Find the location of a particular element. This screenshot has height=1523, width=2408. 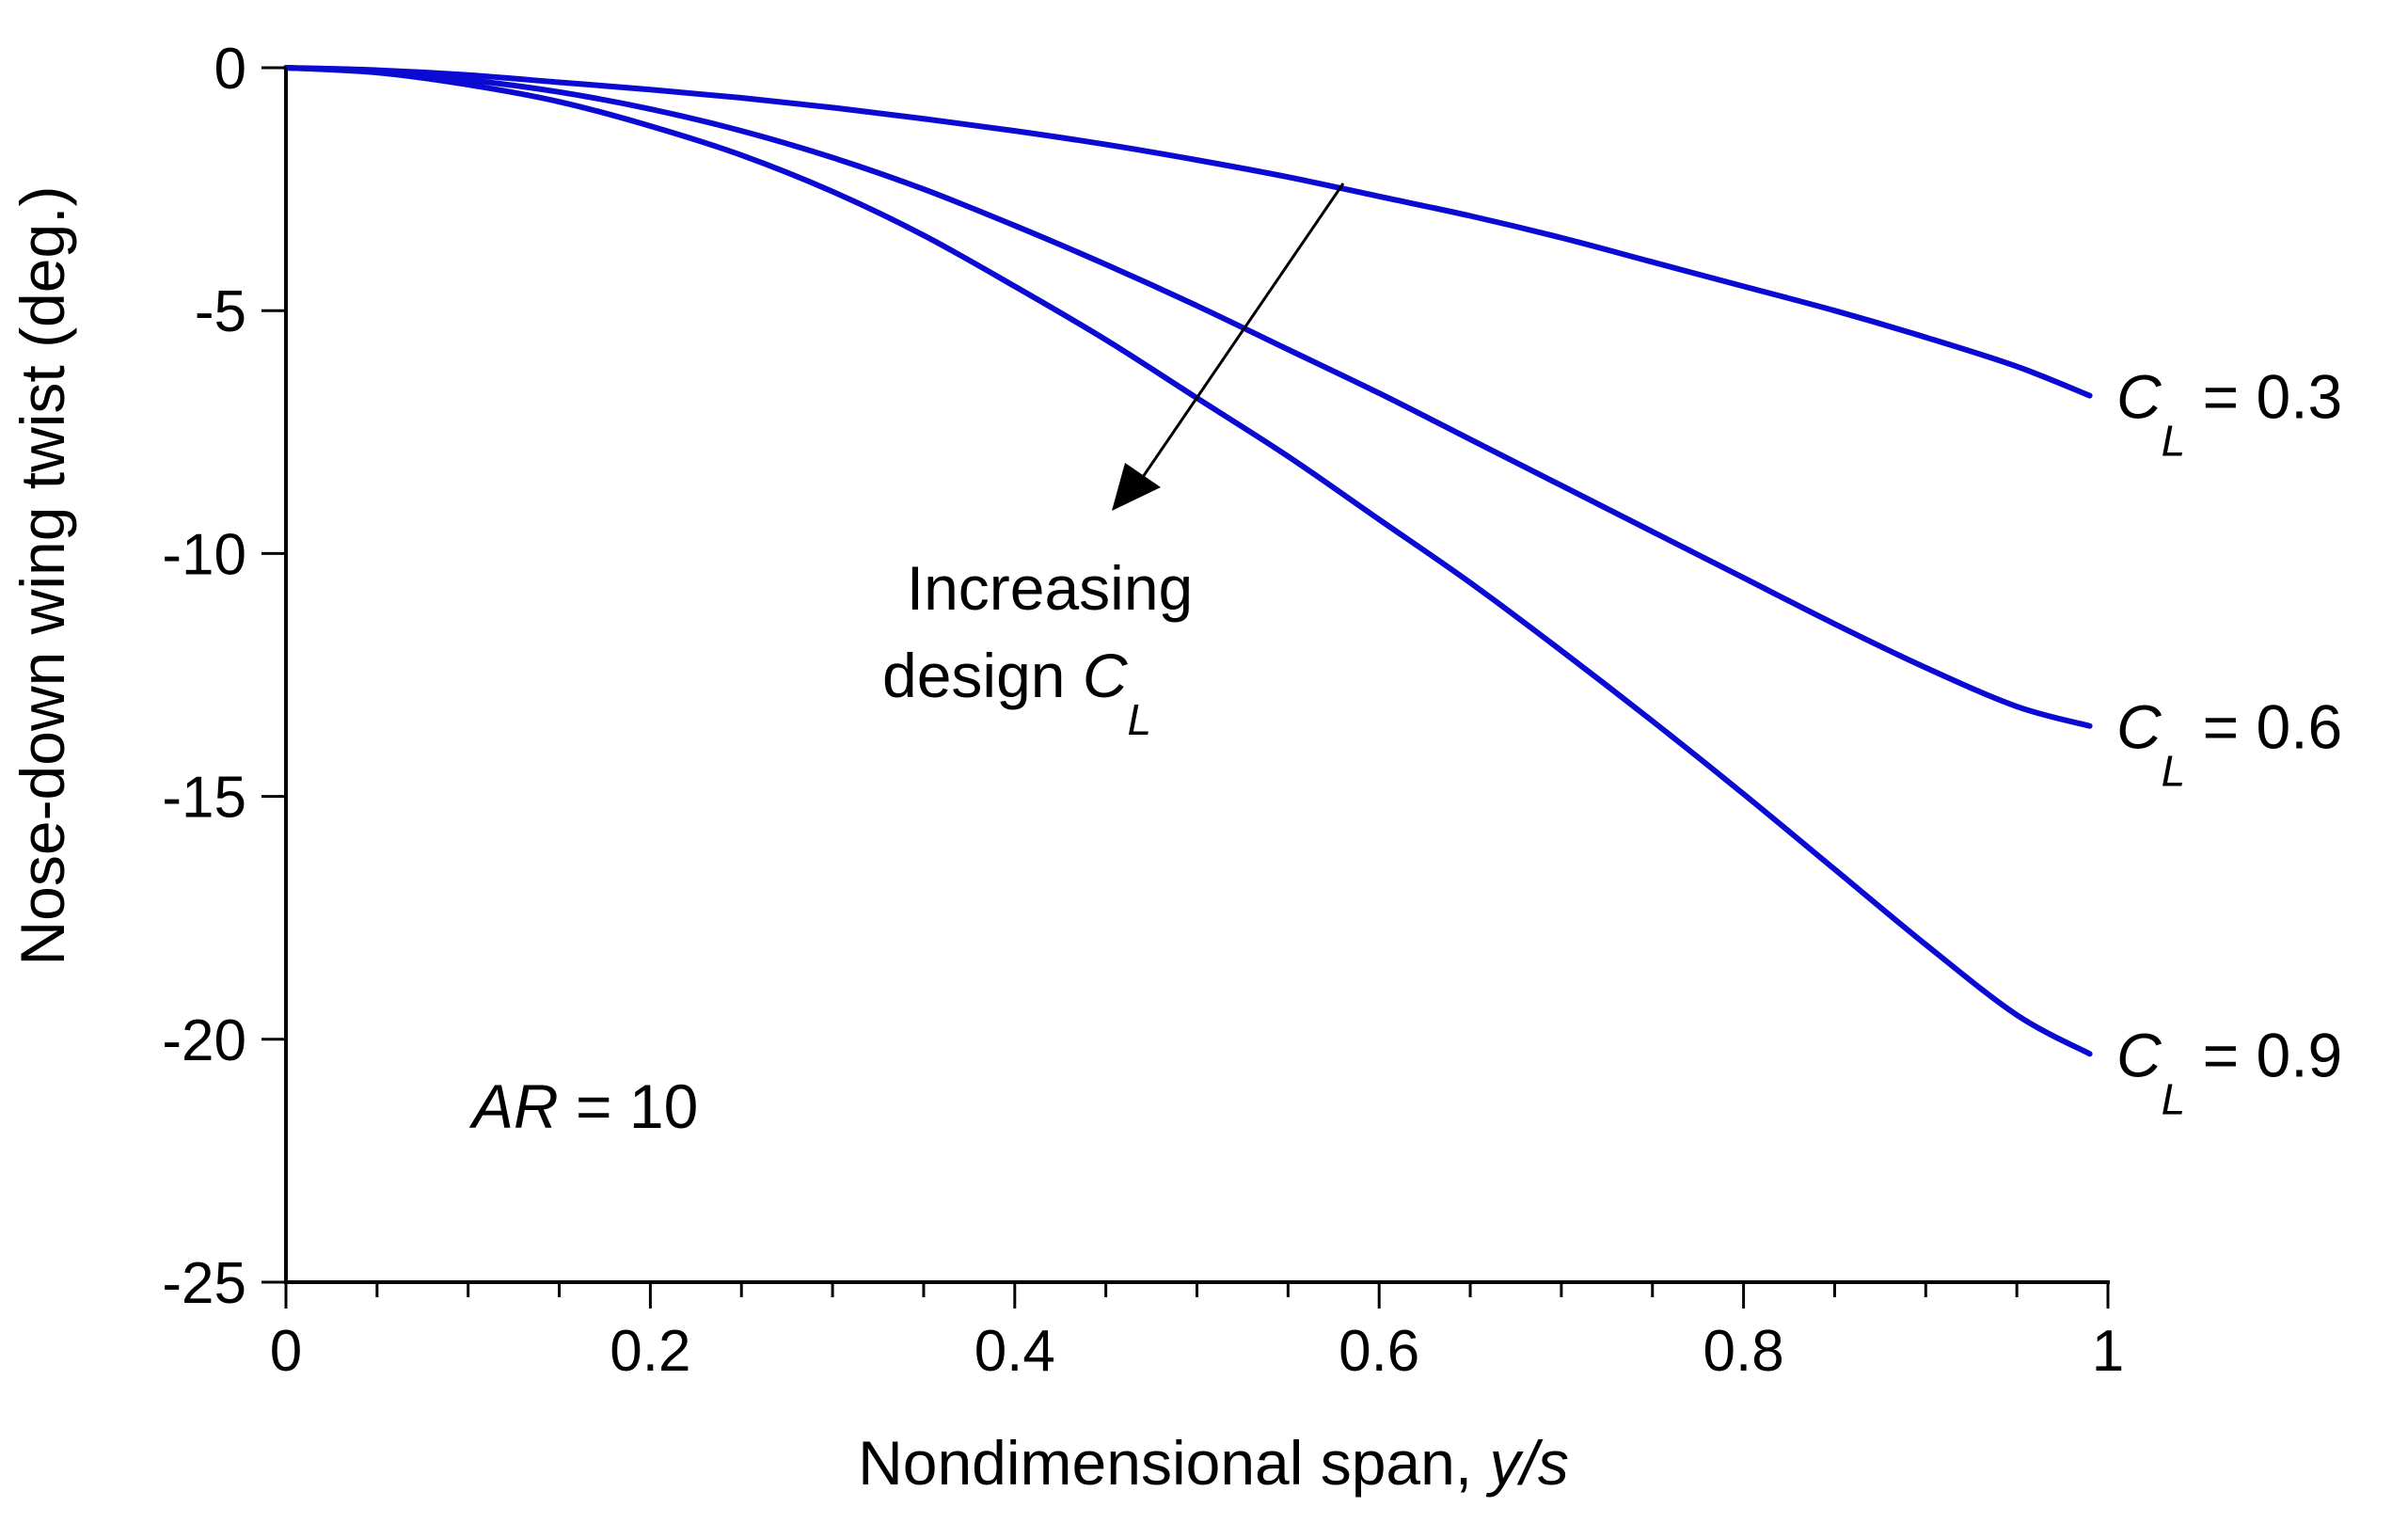

aspect-ratio-label: AR = 10 is located at coordinates (583, 1106).